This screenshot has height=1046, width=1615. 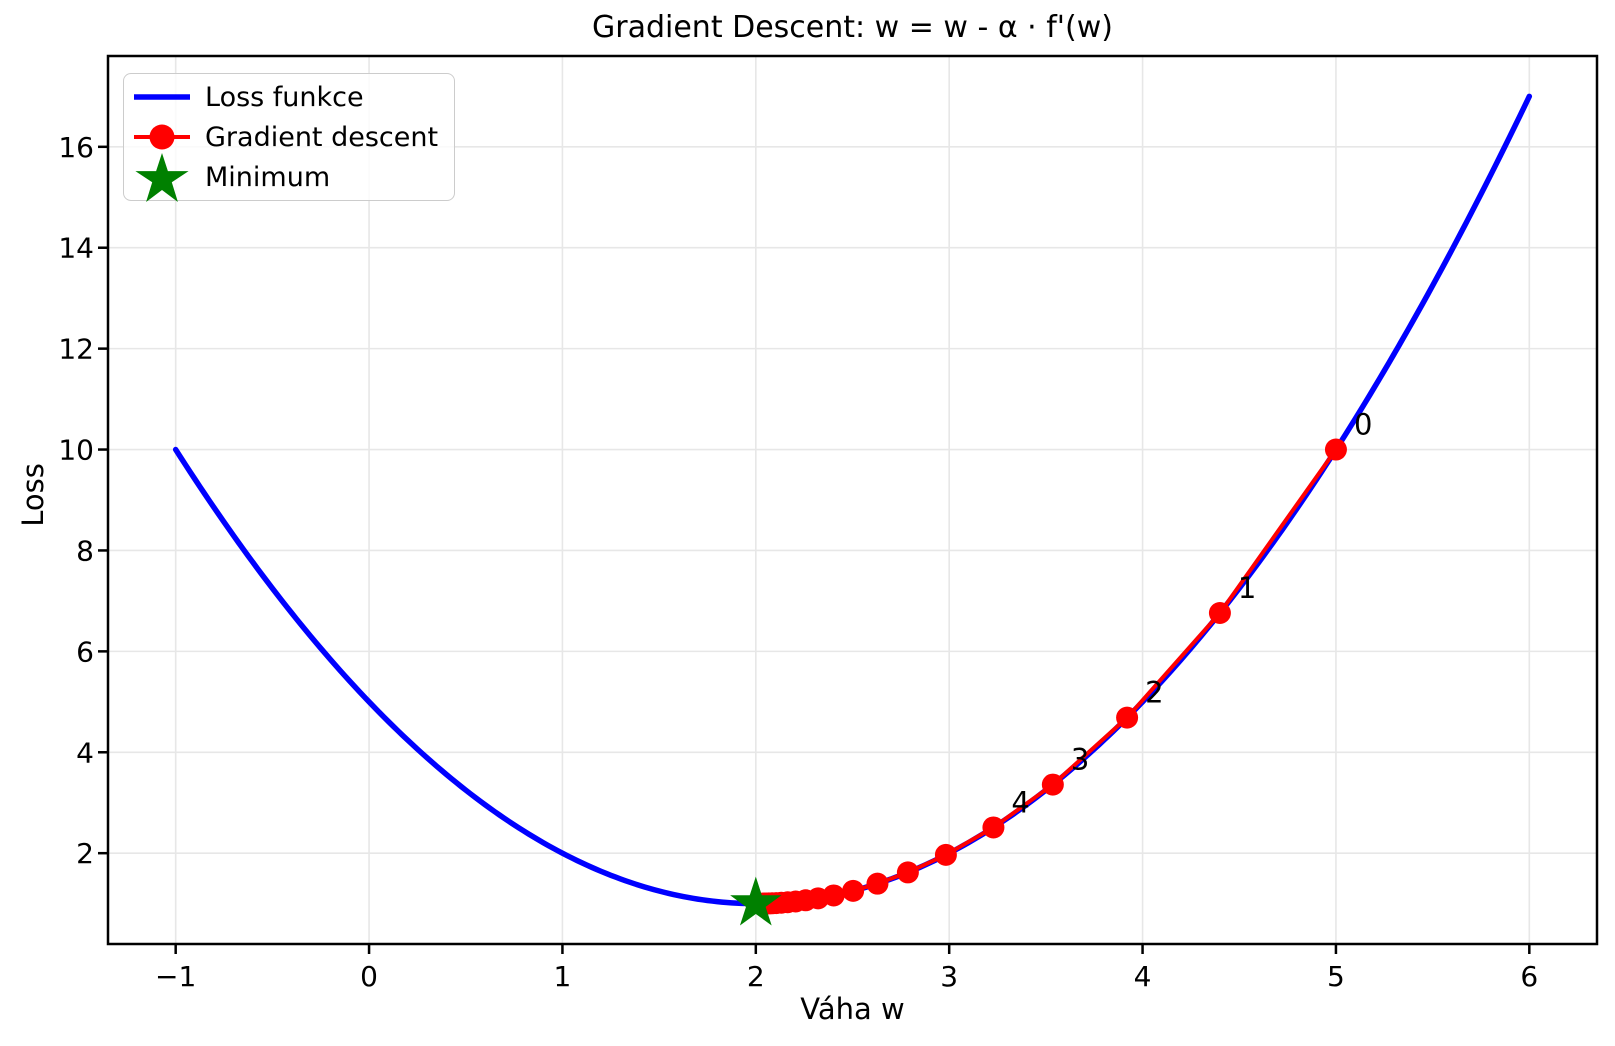 I want to click on annotation-label-3: 3, so click(x=1080, y=760).